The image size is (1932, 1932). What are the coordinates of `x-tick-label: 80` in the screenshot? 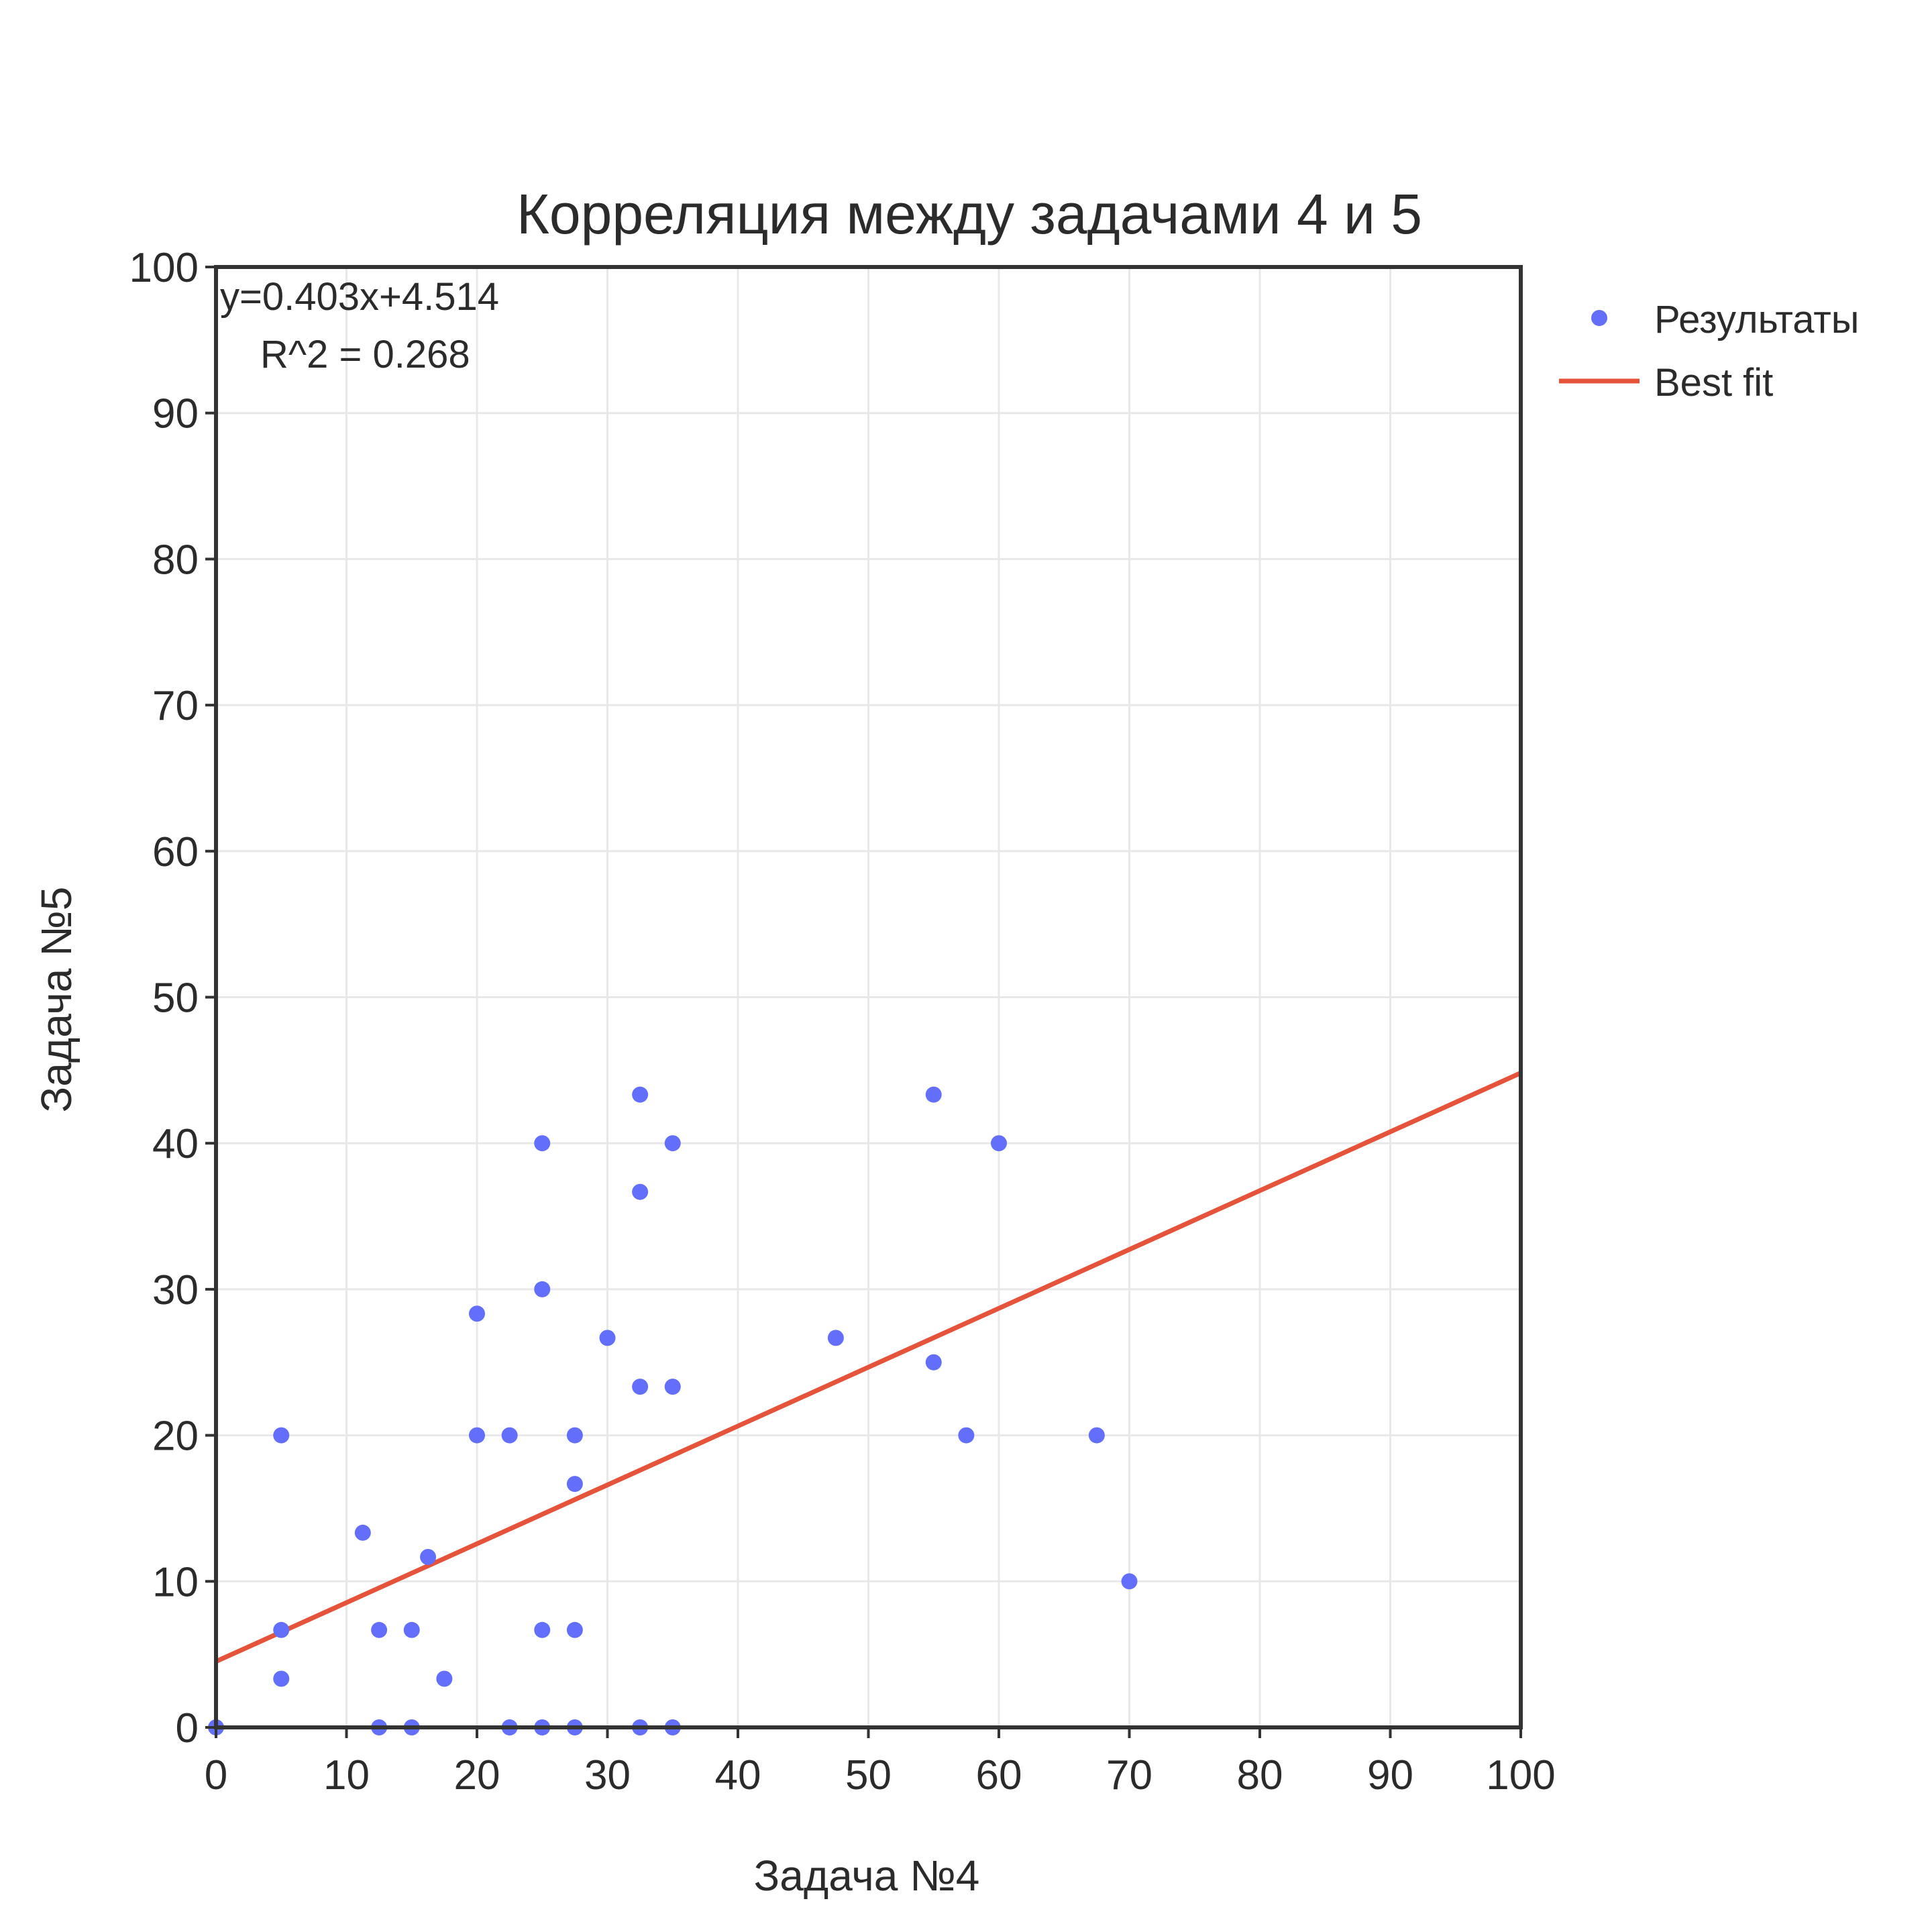 It's located at (1260, 1775).